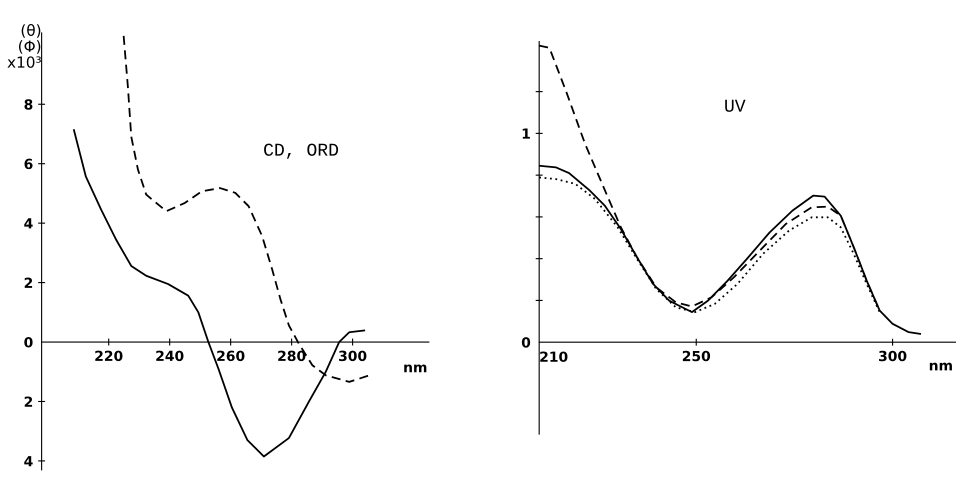 The image size is (968, 477). I want to click on y-axis-title: (θ) (Φ) x10³, so click(24, 46).